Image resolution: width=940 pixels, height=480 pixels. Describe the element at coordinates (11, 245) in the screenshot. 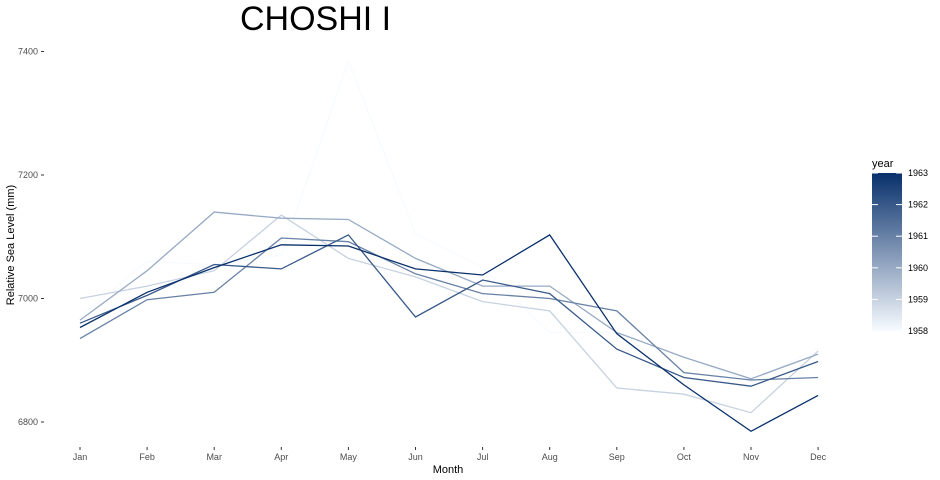

I see `y-axis-title: Relative Sea Level (mm)` at that location.